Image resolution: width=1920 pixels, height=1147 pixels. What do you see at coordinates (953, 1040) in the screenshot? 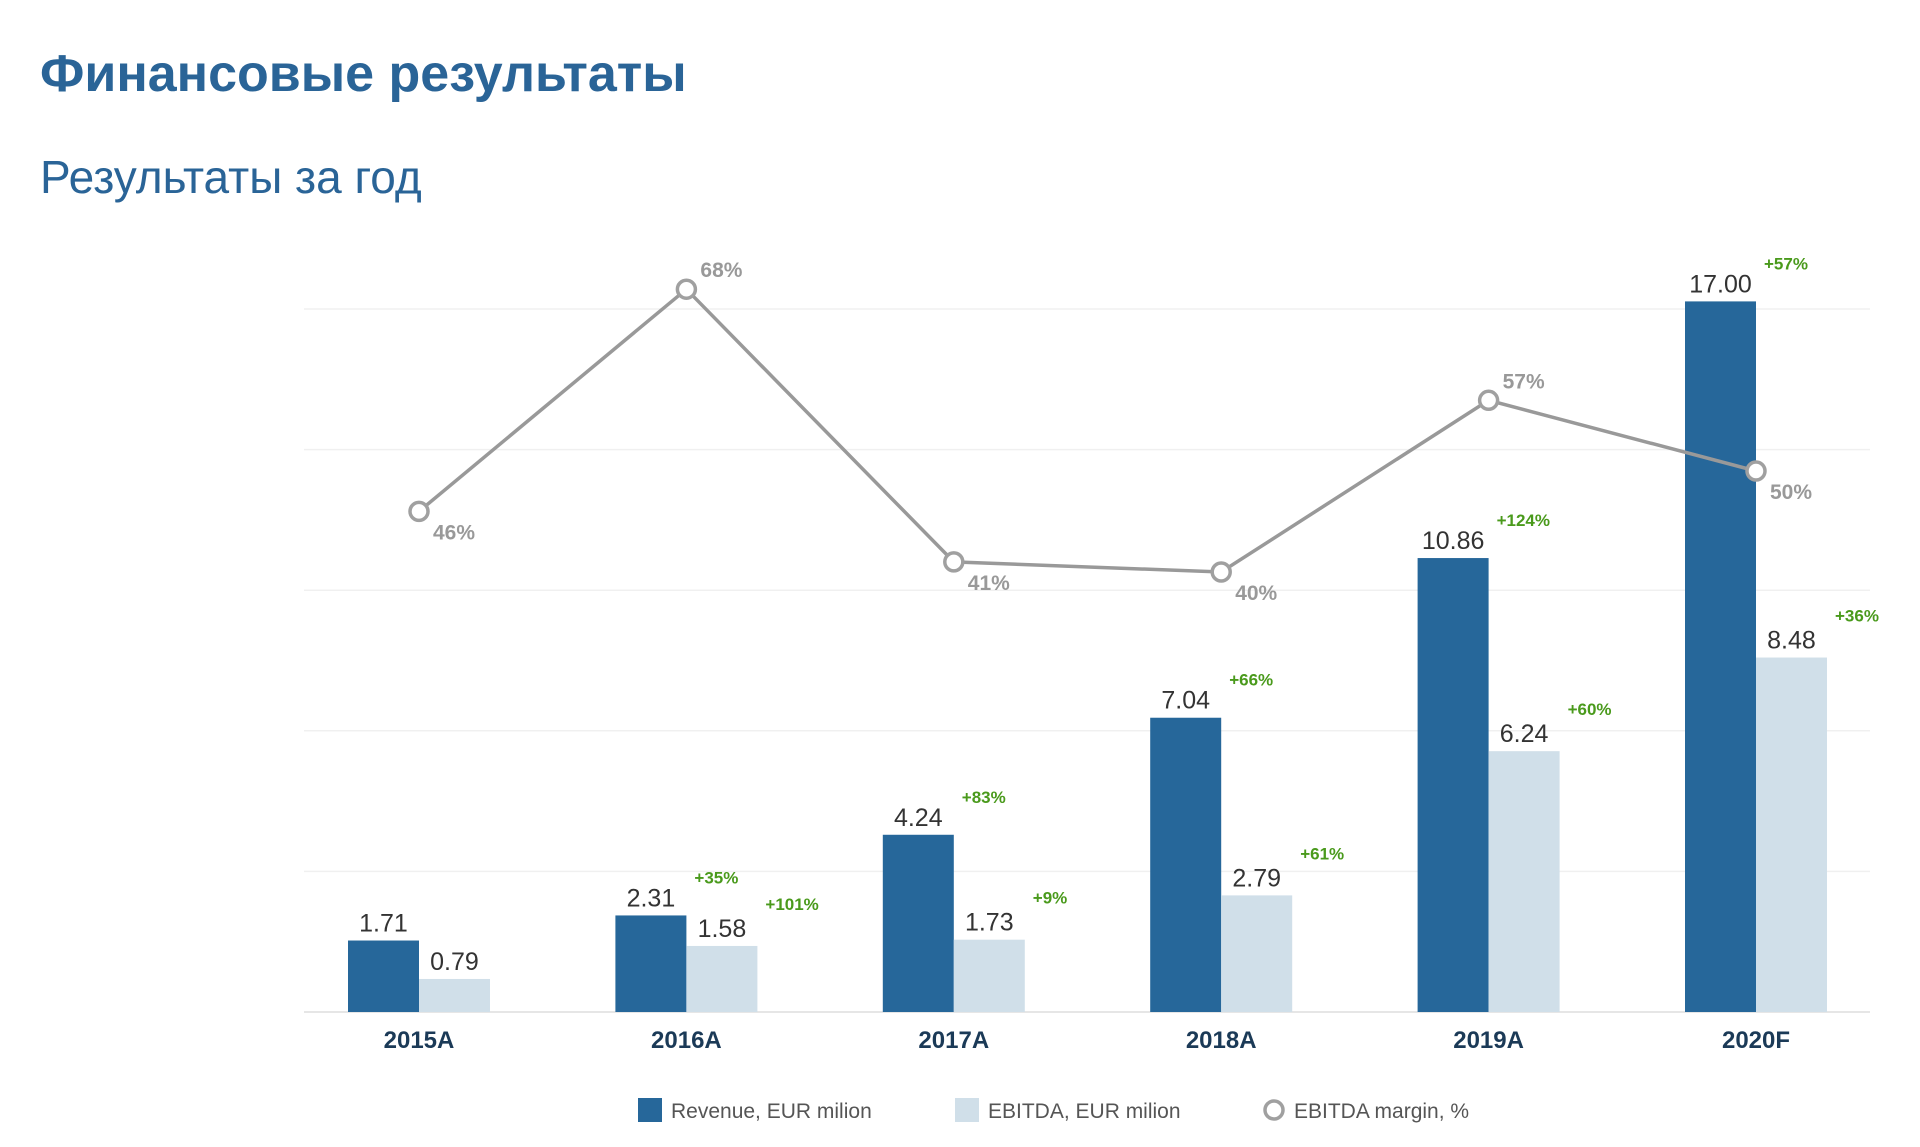
I see `x-tick-label: 2017A` at bounding box center [953, 1040].